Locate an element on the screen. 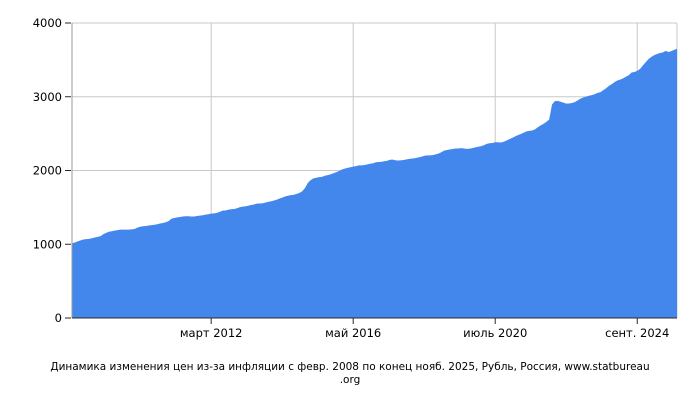 The height and width of the screenshot is (400, 700). x-tick-label: сент. 2024 is located at coordinates (637, 333).